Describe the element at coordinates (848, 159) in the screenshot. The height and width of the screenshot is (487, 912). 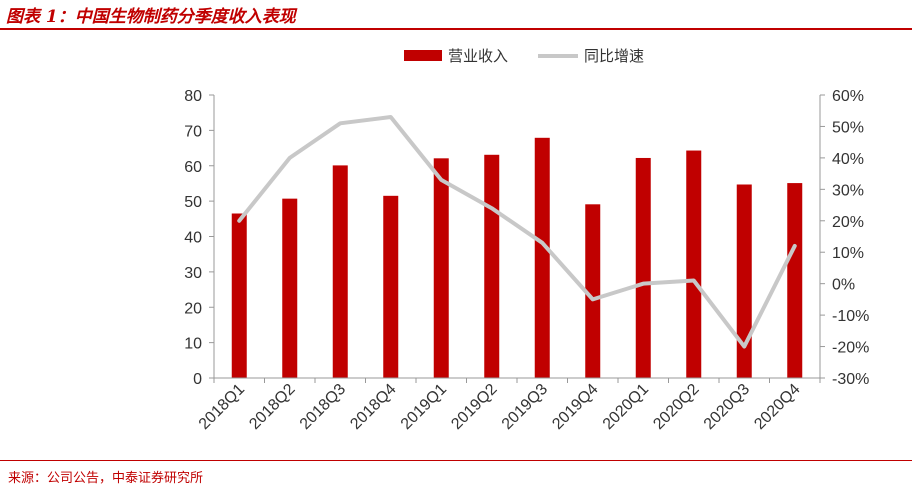
I see `right-axis-tick-label: 40%` at that location.